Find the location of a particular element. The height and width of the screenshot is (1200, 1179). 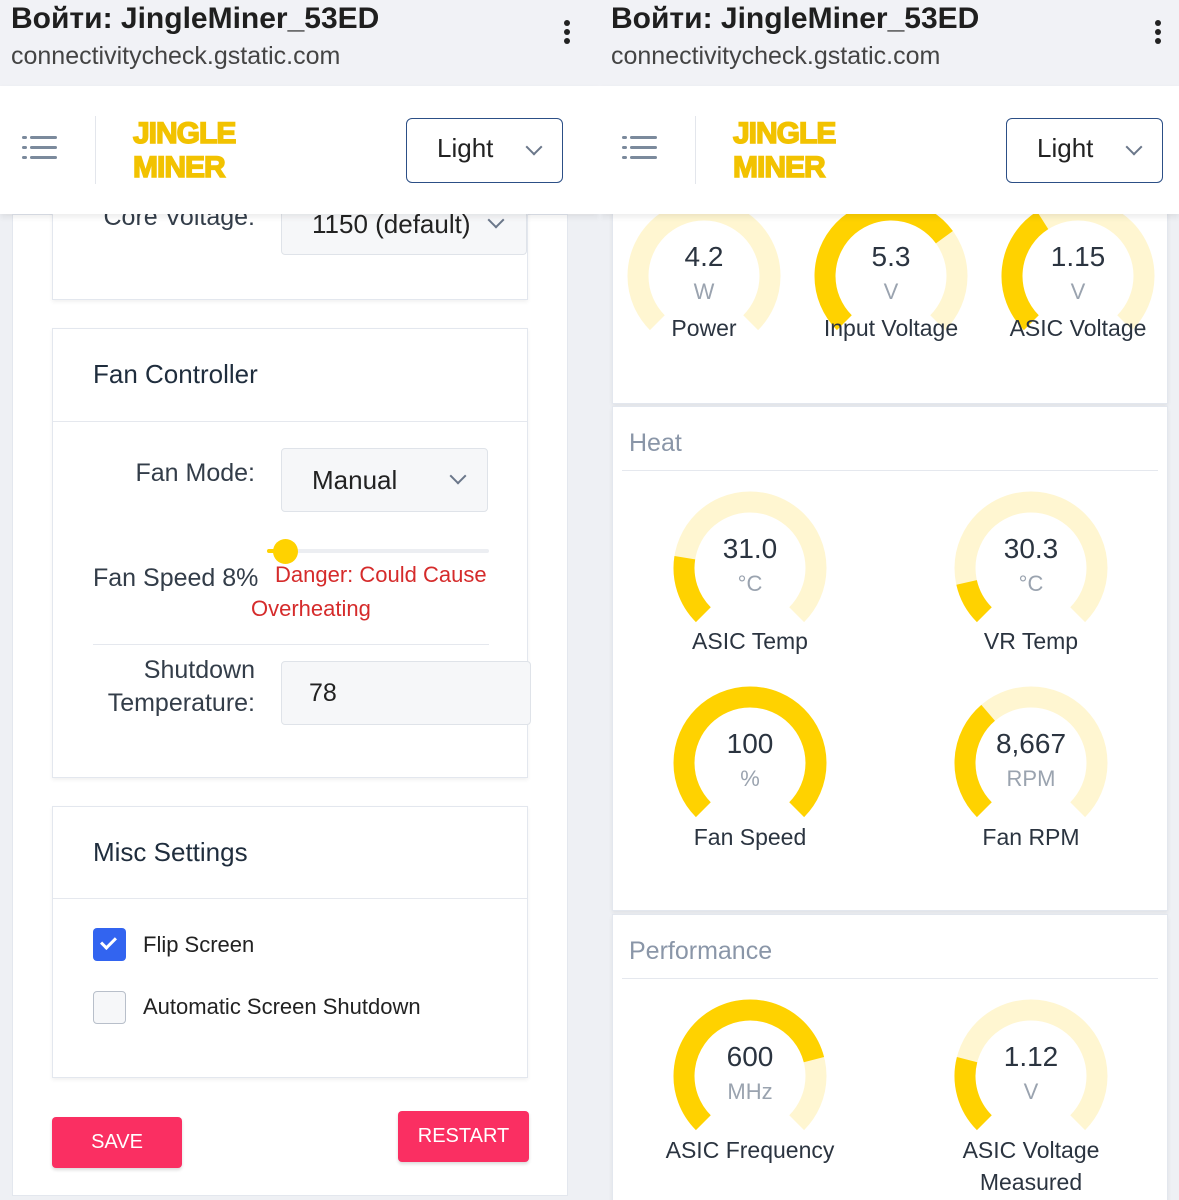

gauge-label: Fan RPM is located at coordinates (1031, 837).